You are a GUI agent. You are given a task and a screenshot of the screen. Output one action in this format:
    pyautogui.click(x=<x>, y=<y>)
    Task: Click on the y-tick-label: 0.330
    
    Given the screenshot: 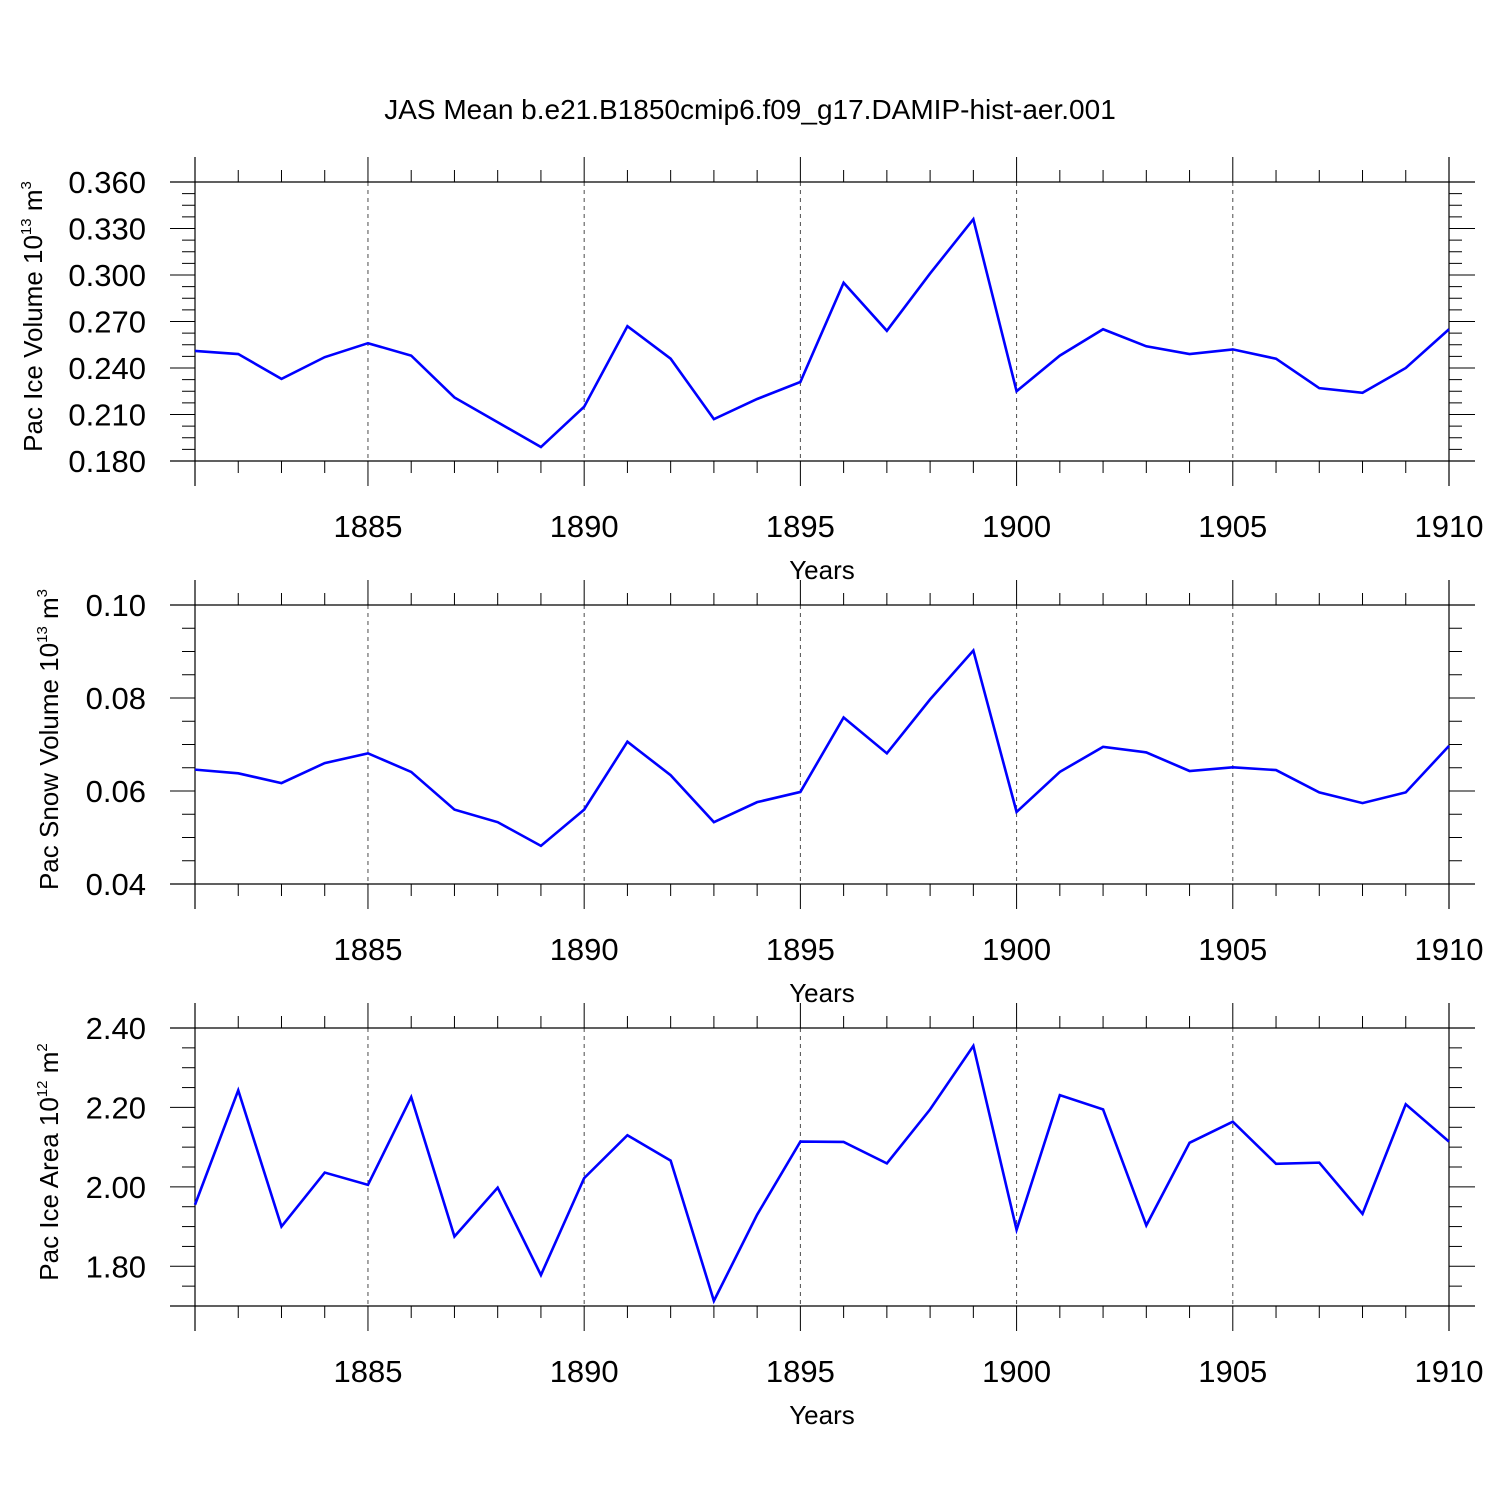 What is the action you would take?
    pyautogui.click(x=107, y=229)
    